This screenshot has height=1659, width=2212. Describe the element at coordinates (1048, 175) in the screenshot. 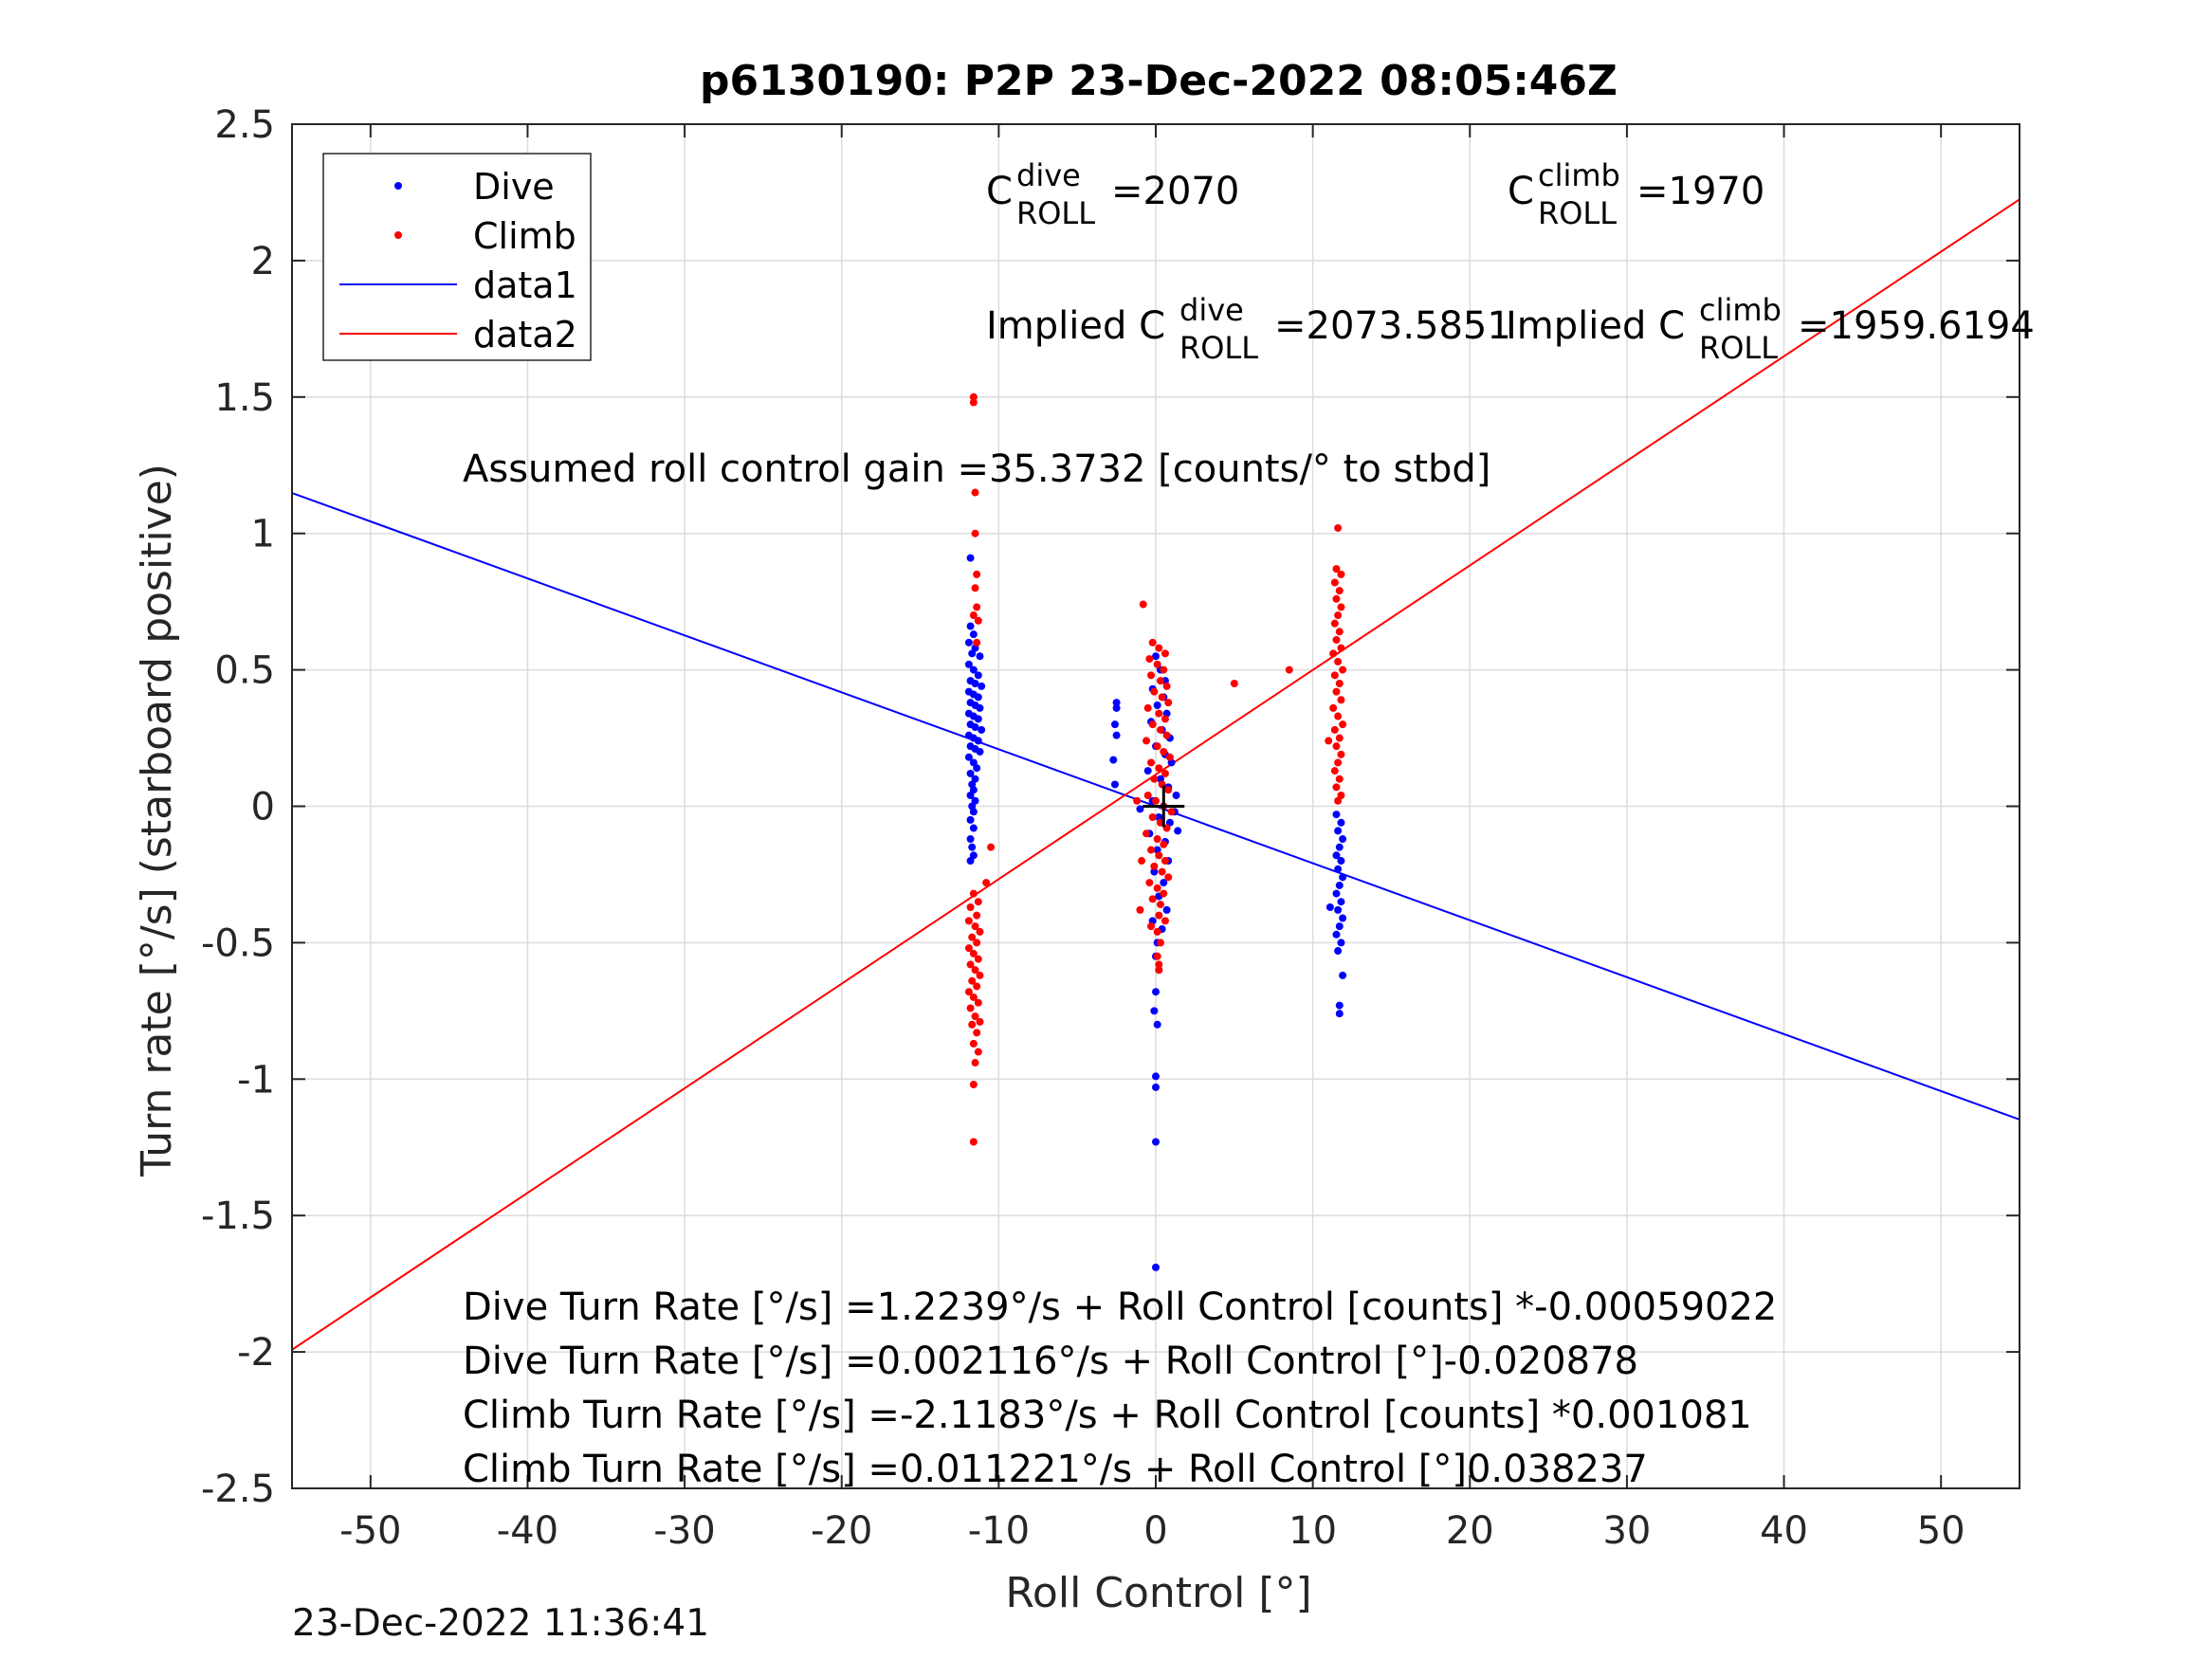

I see `c-dive-sup: dive` at that location.